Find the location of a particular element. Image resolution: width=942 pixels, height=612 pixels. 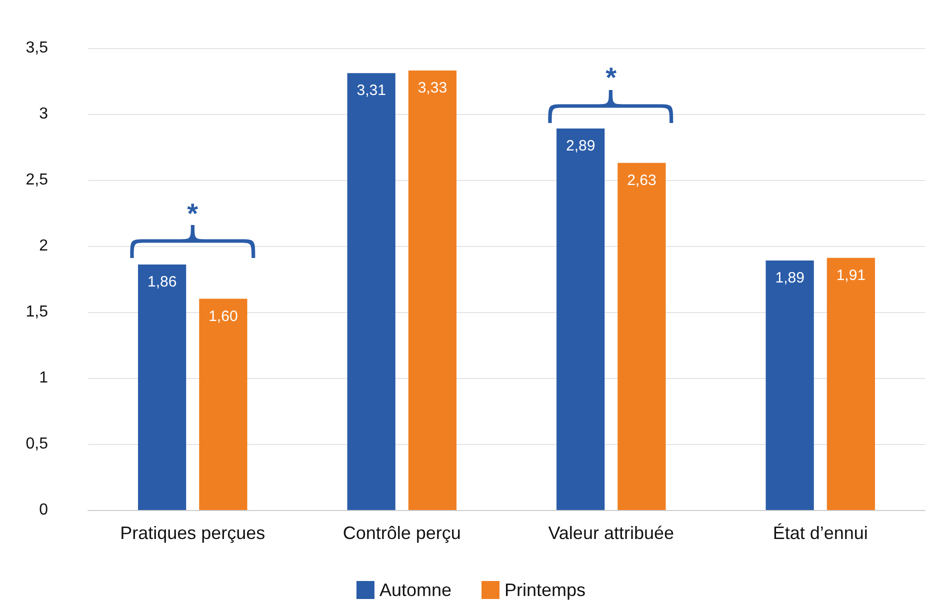

data-label: 1,91 is located at coordinates (851, 275).